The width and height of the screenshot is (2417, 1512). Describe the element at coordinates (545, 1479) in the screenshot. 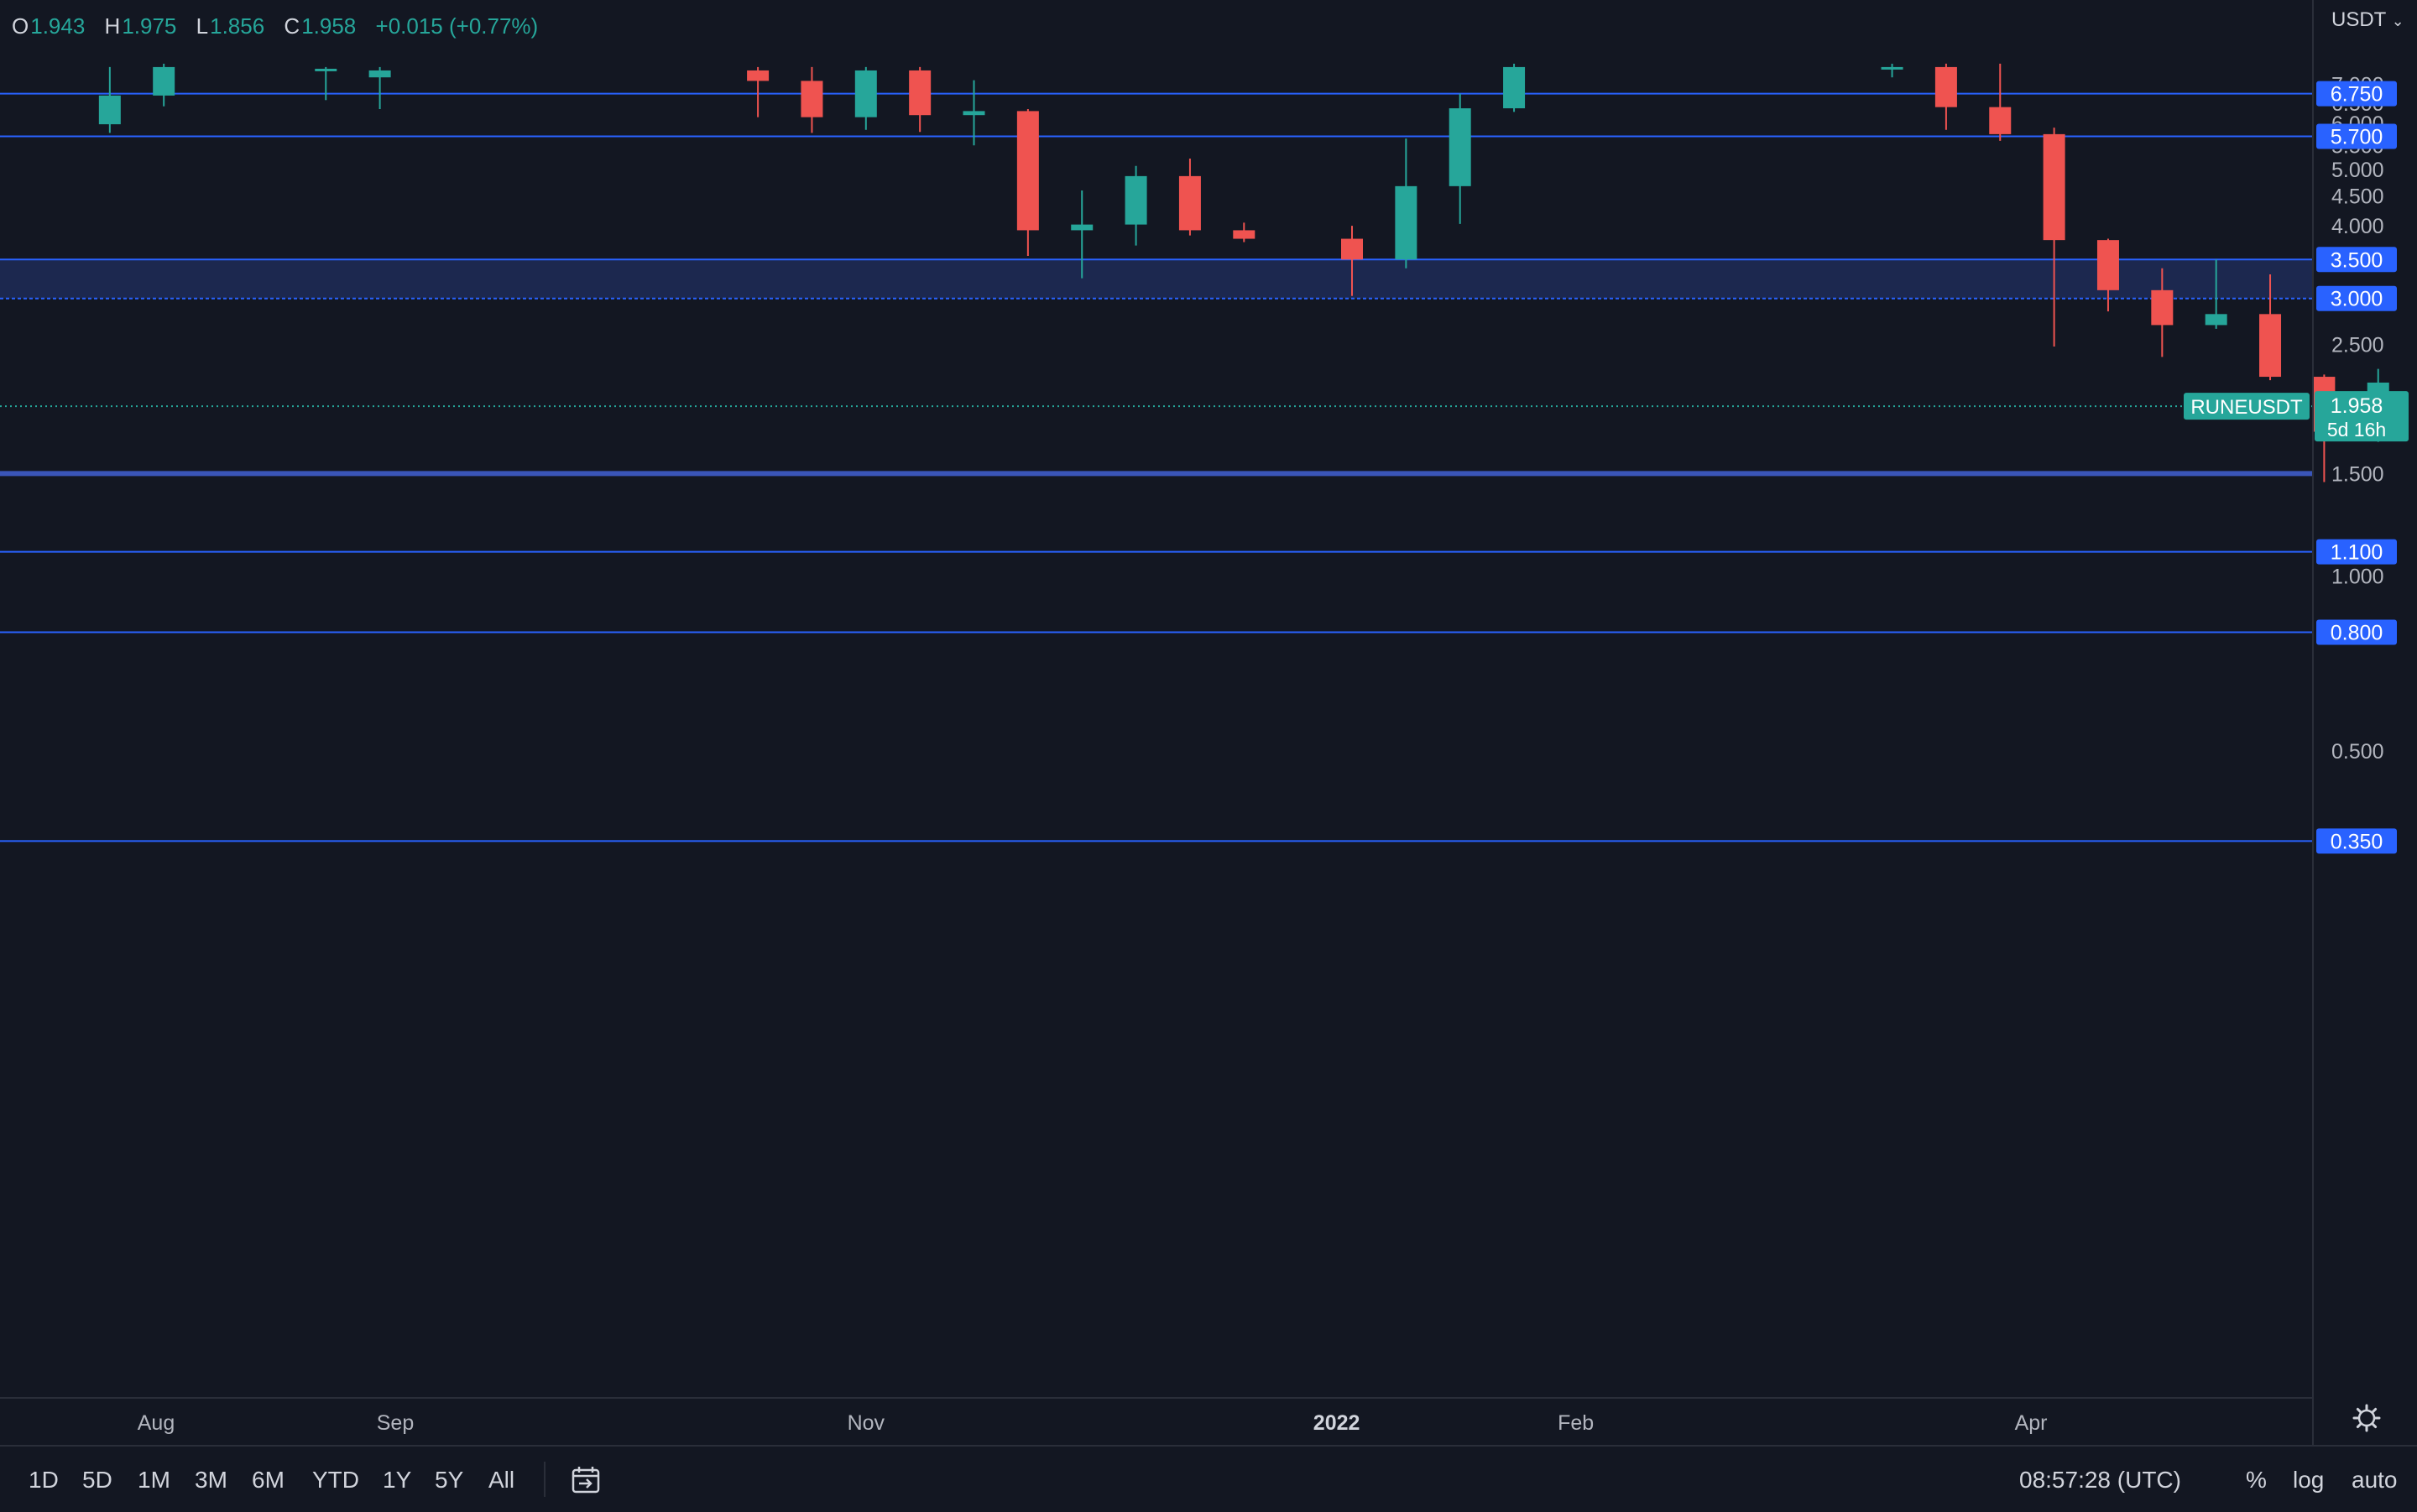

I see `toolbar-divider` at that location.